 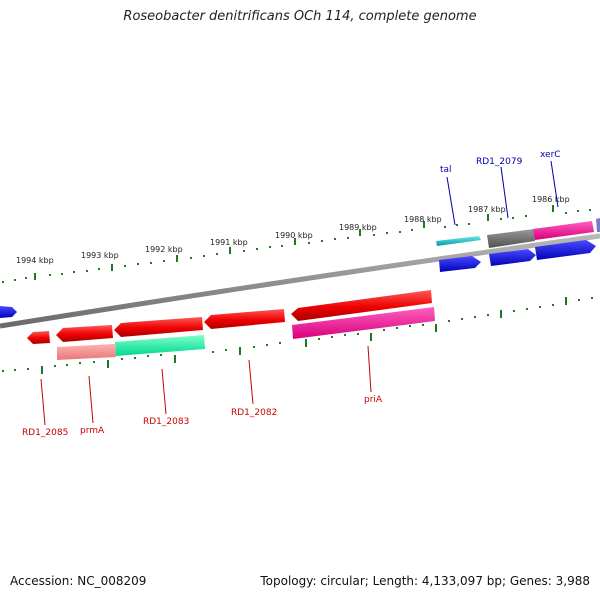 I want to click on gene-rd1-2079, so click(x=512, y=257).